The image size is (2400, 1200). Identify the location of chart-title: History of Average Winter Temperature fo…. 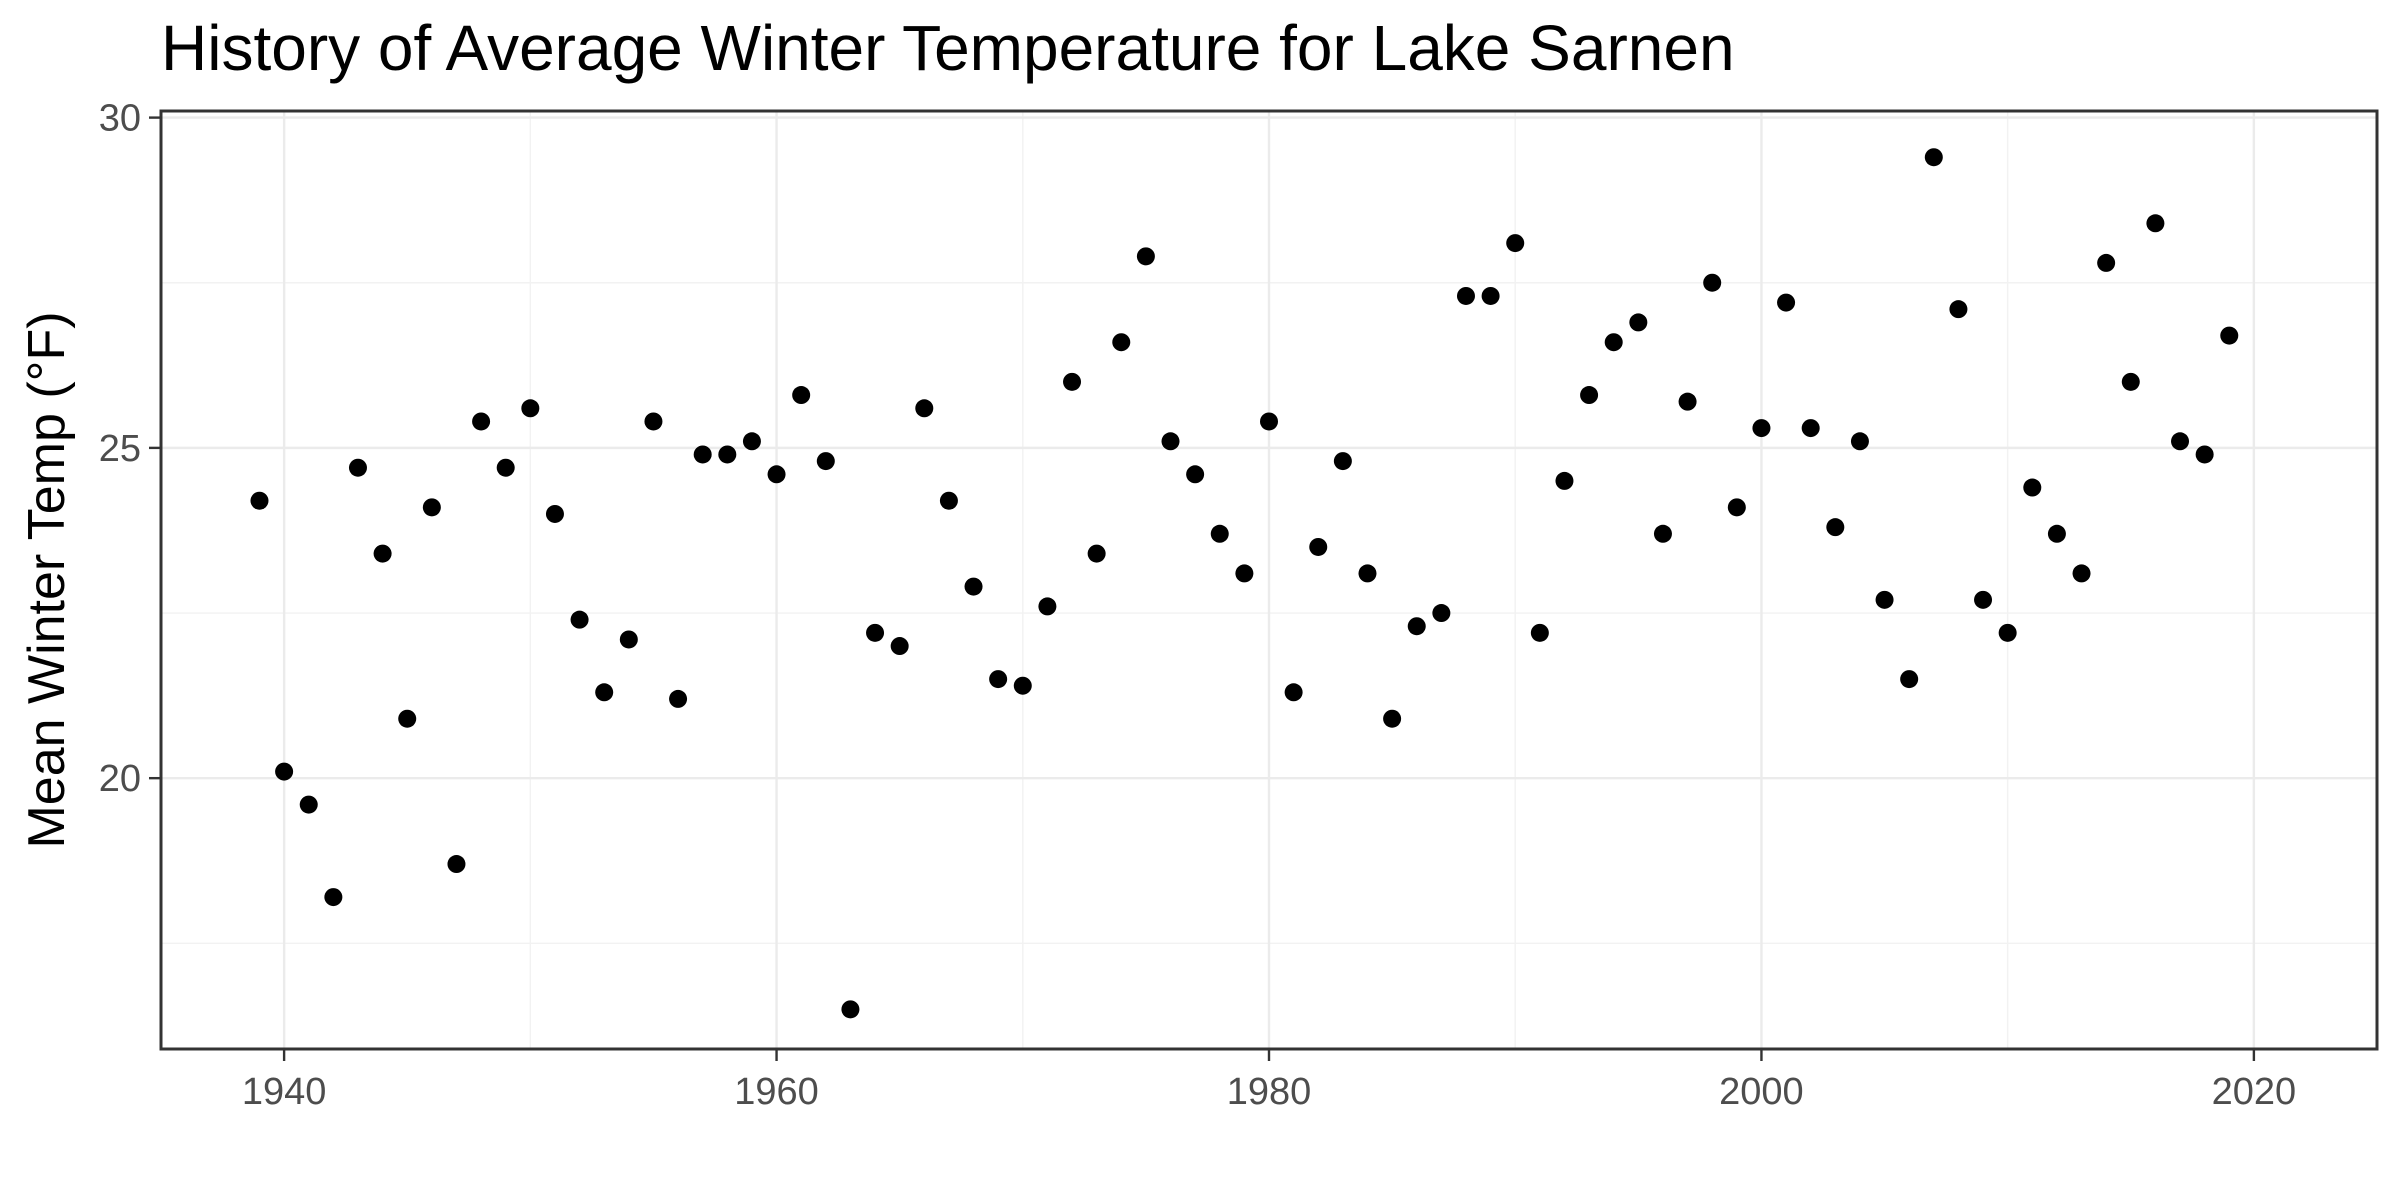
(948, 48).